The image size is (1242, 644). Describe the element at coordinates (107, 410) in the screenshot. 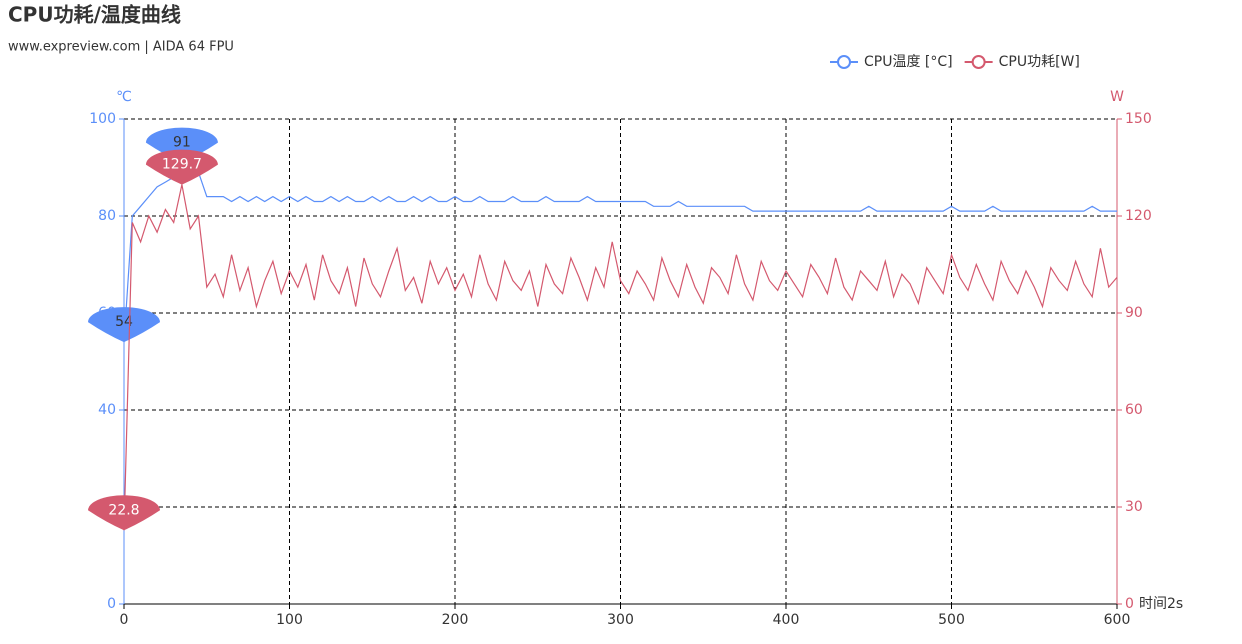

I see `y-tick-label: 40` at that location.